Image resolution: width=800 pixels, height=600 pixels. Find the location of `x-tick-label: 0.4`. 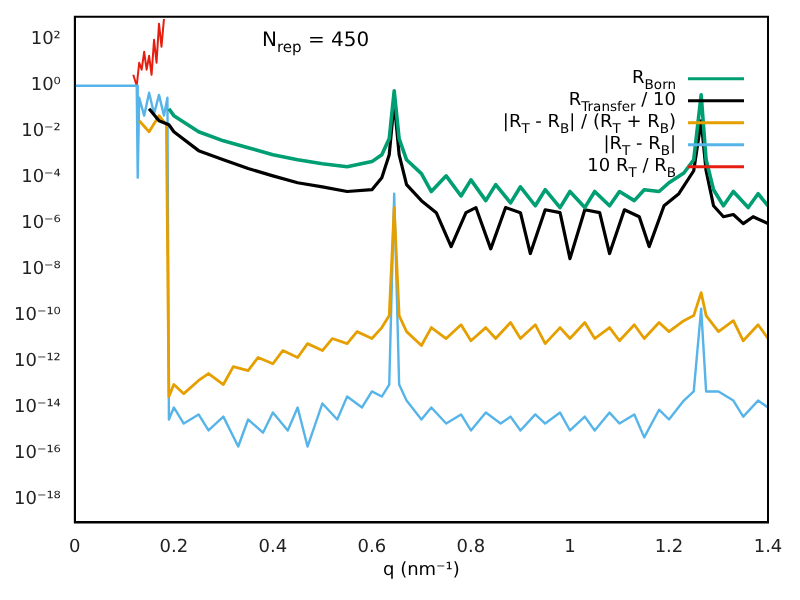

x-tick-label: 0.4 is located at coordinates (273, 547).